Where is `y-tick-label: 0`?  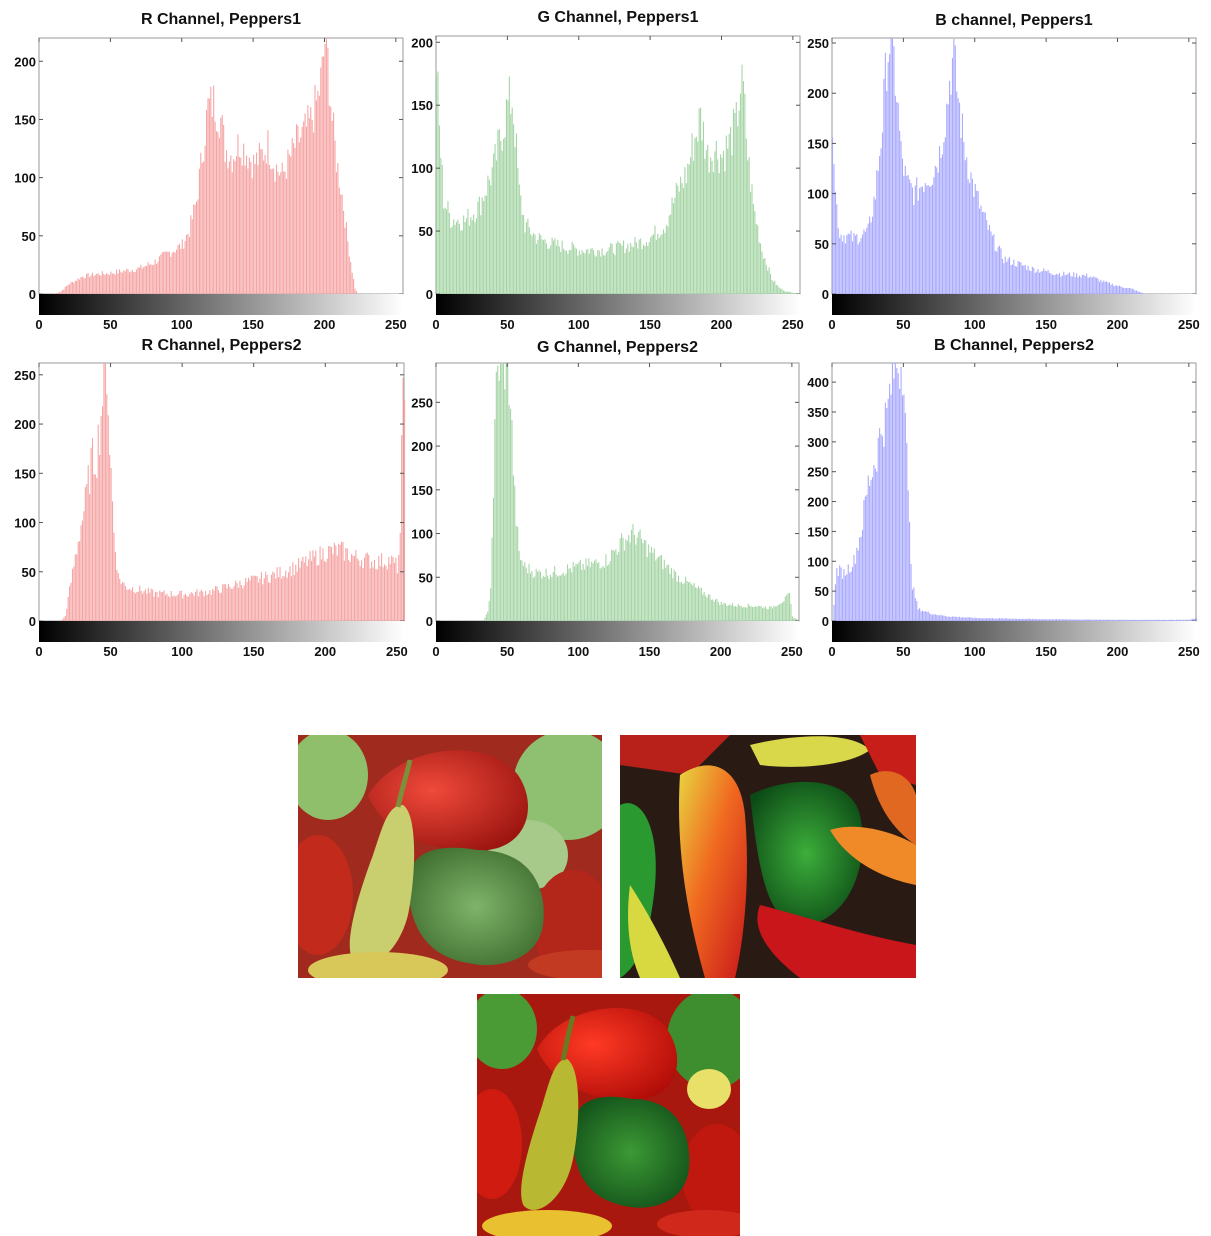
y-tick-label: 0 is located at coordinates (825, 621).